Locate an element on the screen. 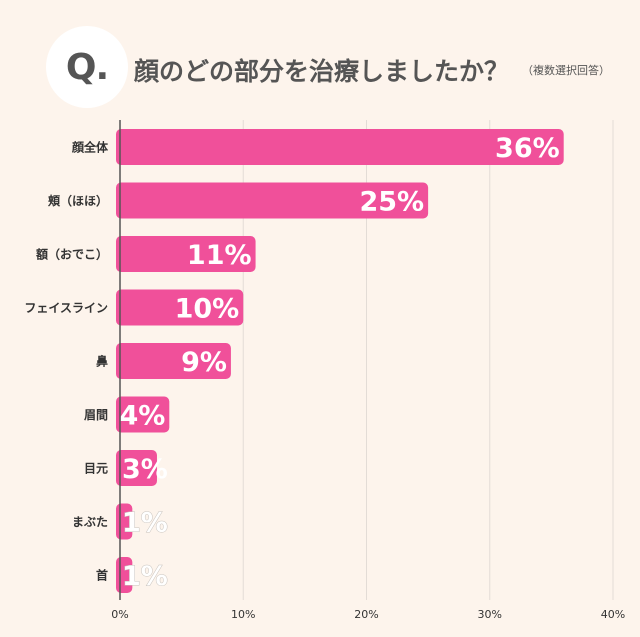  value-label: 11% is located at coordinates (219, 255).